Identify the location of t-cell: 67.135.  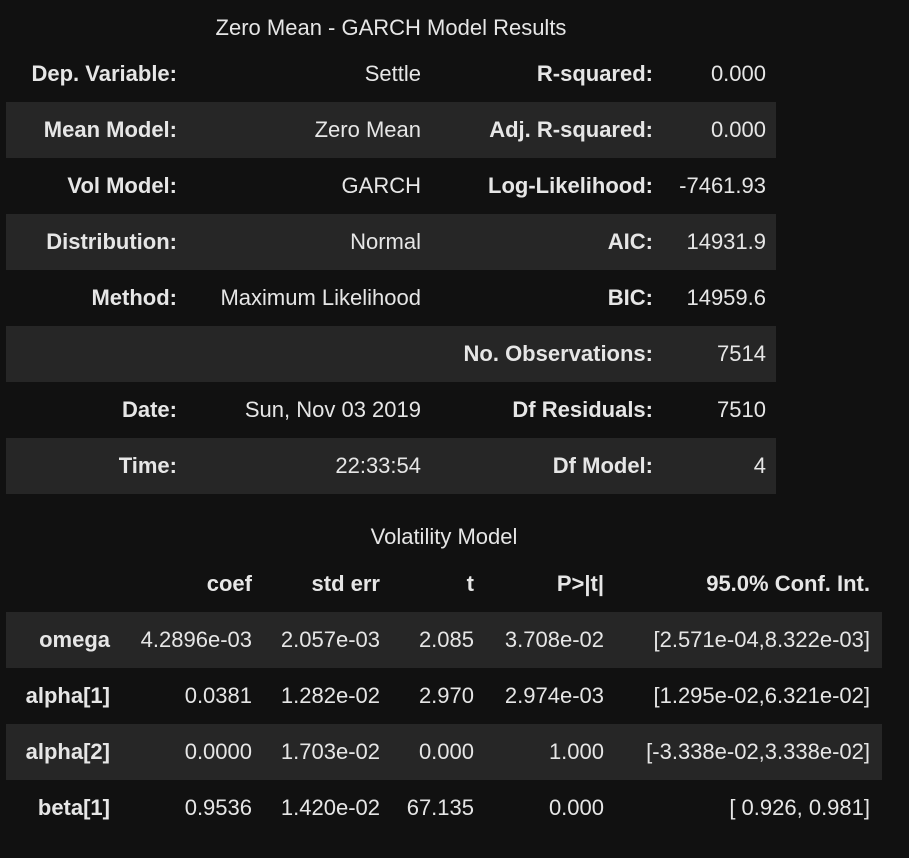
(440, 807).